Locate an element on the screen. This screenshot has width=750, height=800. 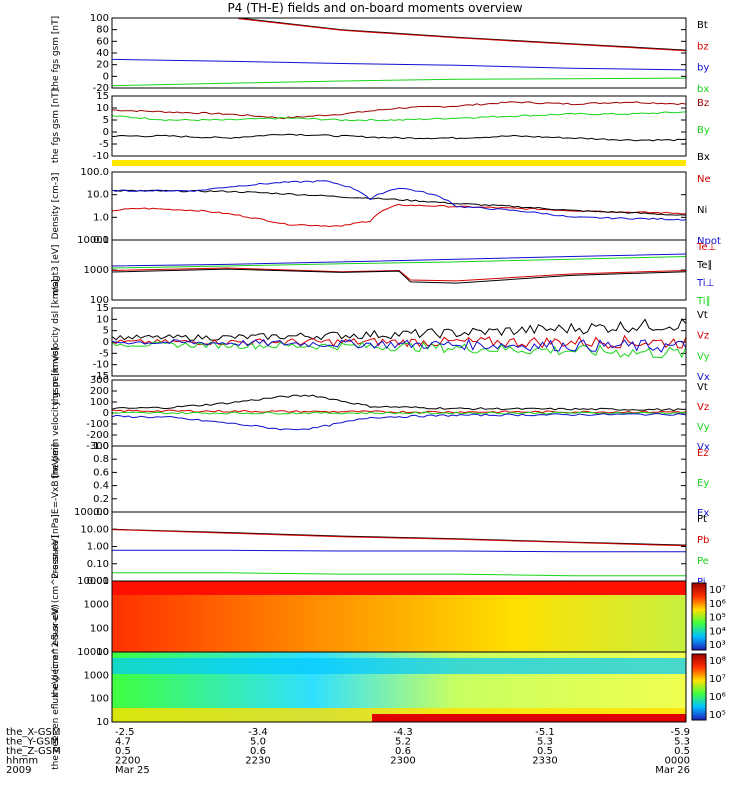
y-tick-label: 0.1 is located at coordinates (101, 240).